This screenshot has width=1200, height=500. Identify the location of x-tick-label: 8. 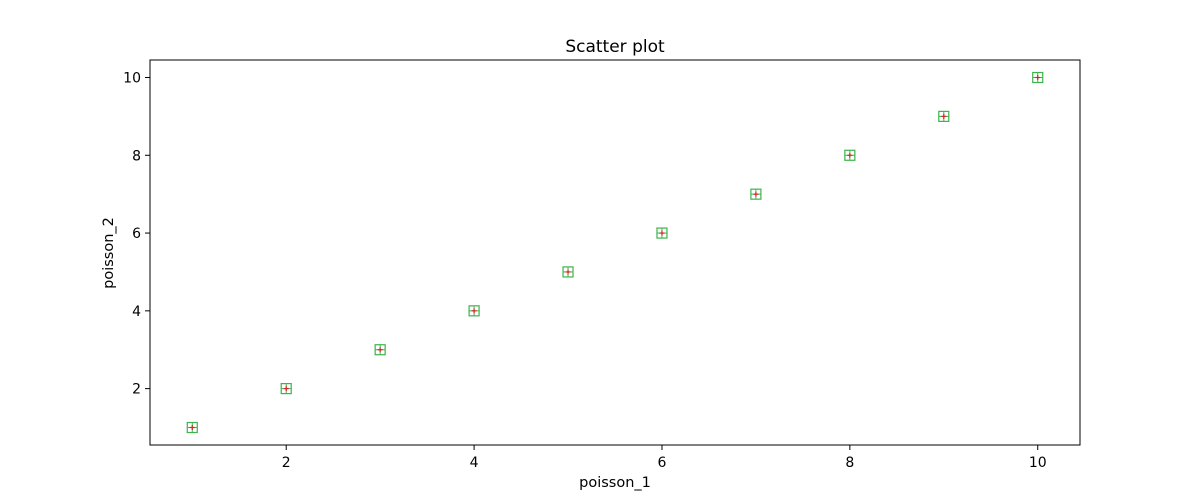
(849, 463).